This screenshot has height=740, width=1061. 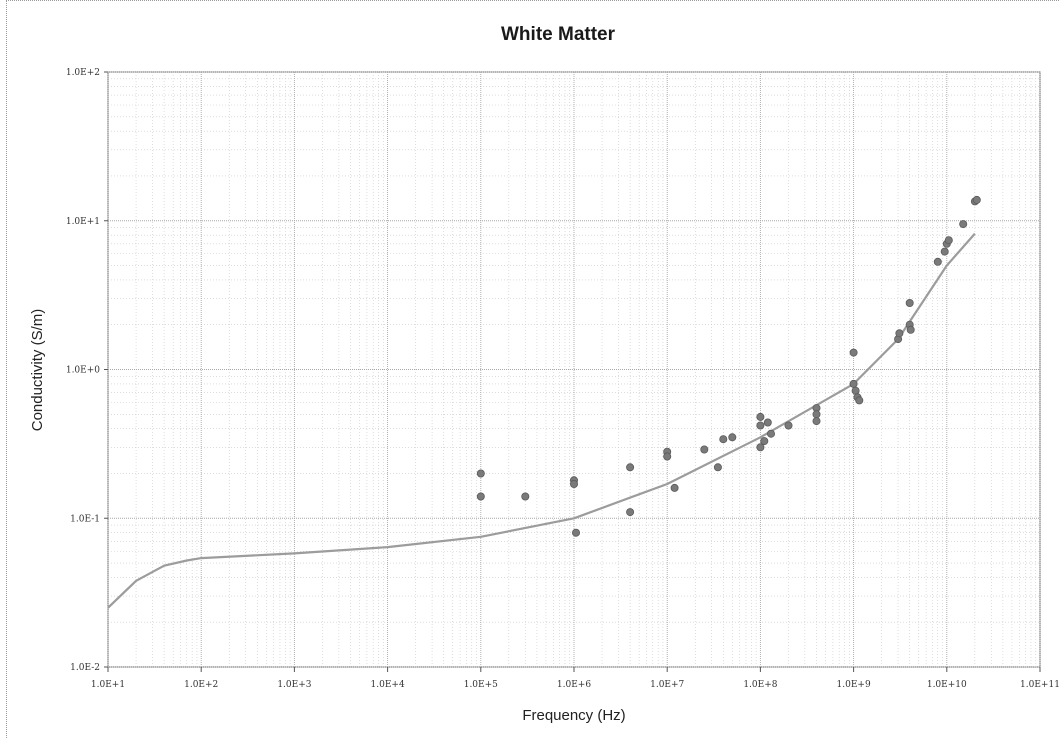 I want to click on x-tick-label: 1.0E+4, so click(x=388, y=685).